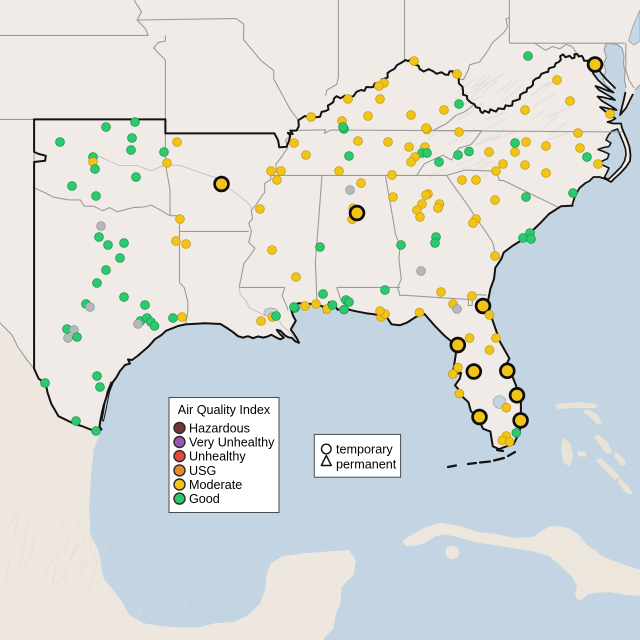 Image resolution: width=640 pixels, height=640 pixels. I want to click on svg-text: Moderate, so click(215, 485).